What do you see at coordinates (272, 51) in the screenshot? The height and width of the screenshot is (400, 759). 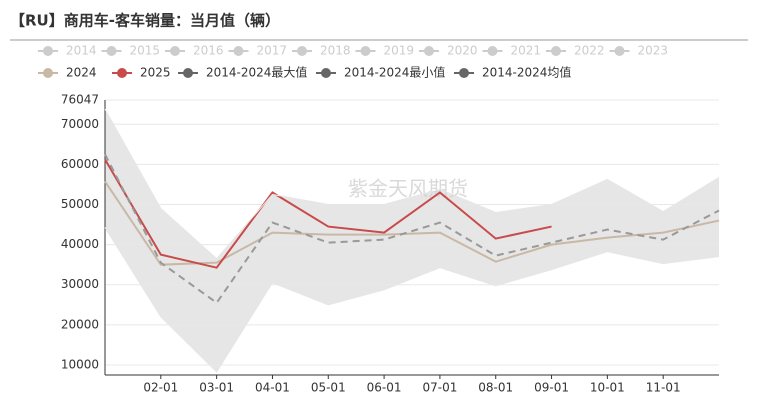 I see `legend-label: 2017` at bounding box center [272, 51].